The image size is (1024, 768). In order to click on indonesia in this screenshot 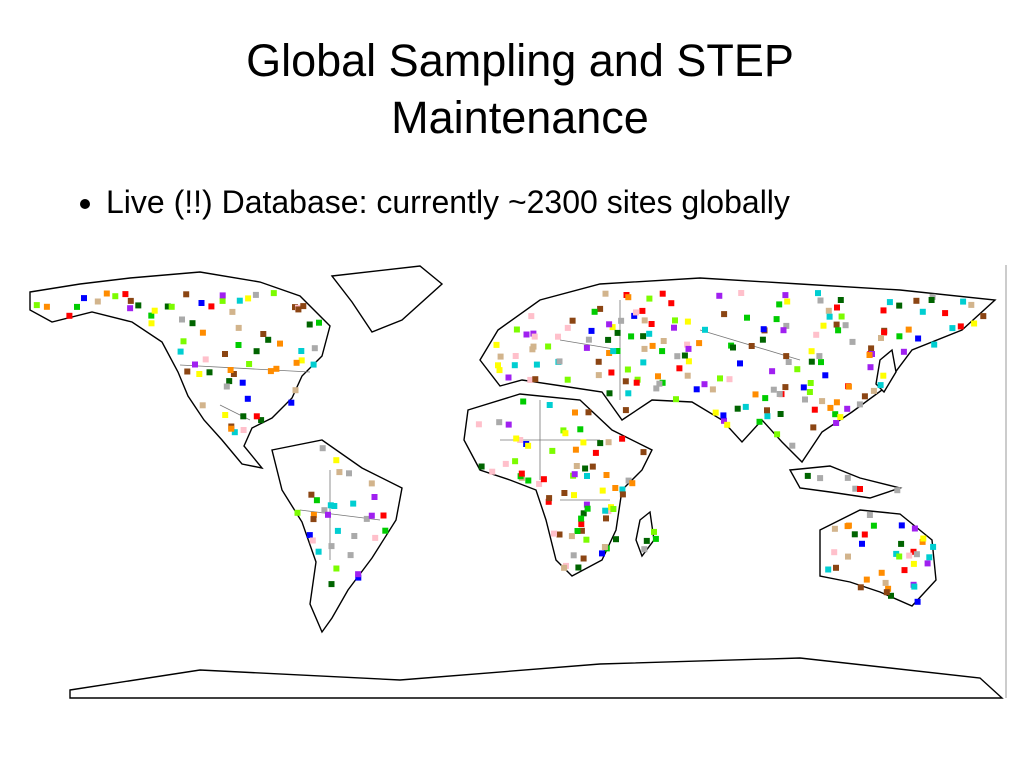, I will do `click(845, 482)`.